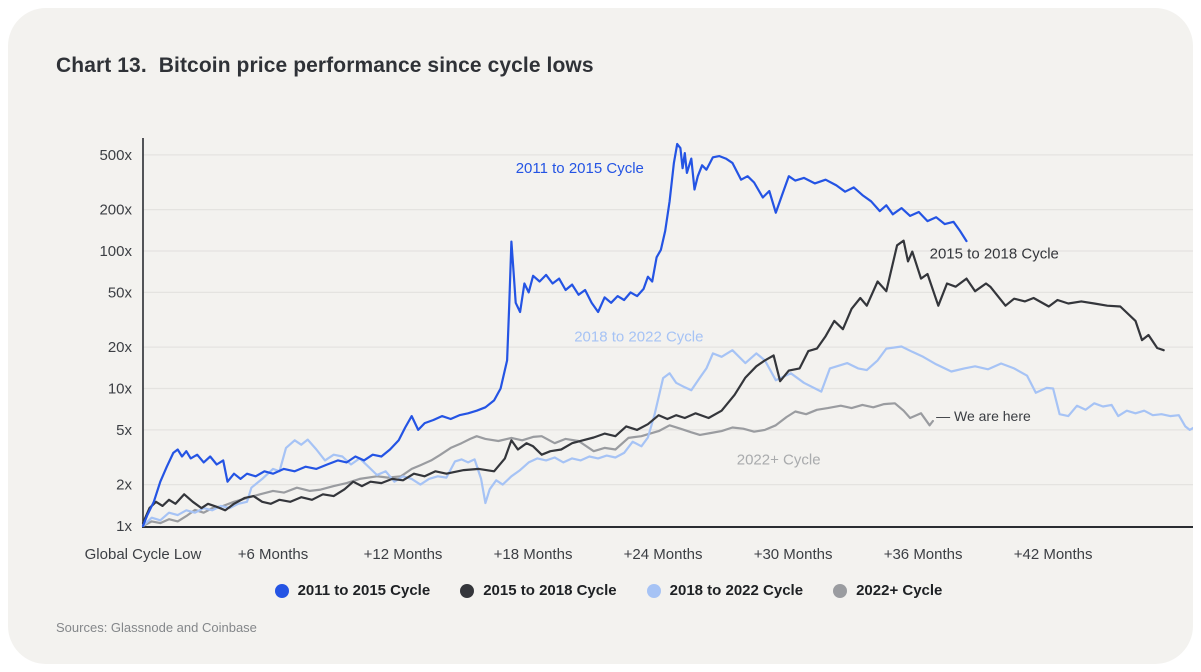  I want to click on legend-item-2022+-cycle: 2022+ Cycle, so click(887, 590).